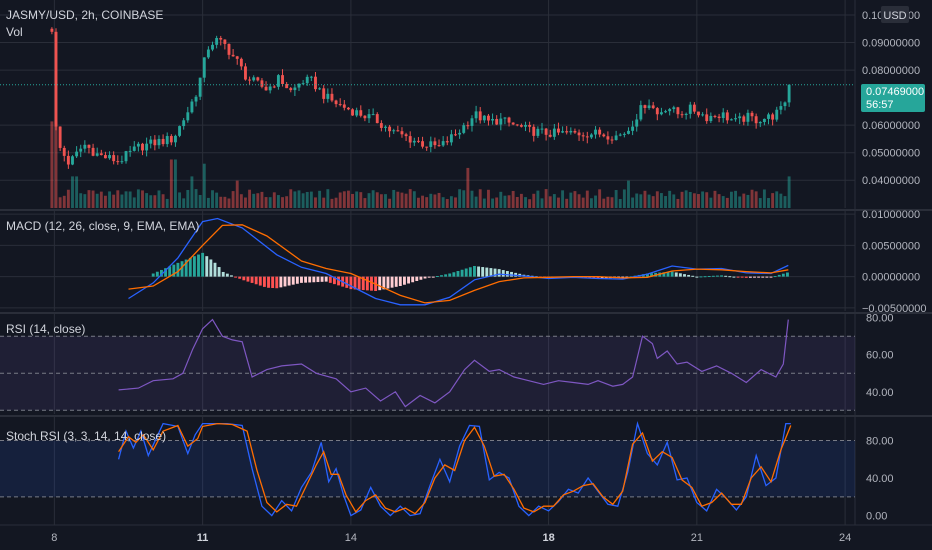 This screenshot has height=550, width=932. What do you see at coordinates (14, 32) in the screenshot?
I see `volume-label: Vol` at bounding box center [14, 32].